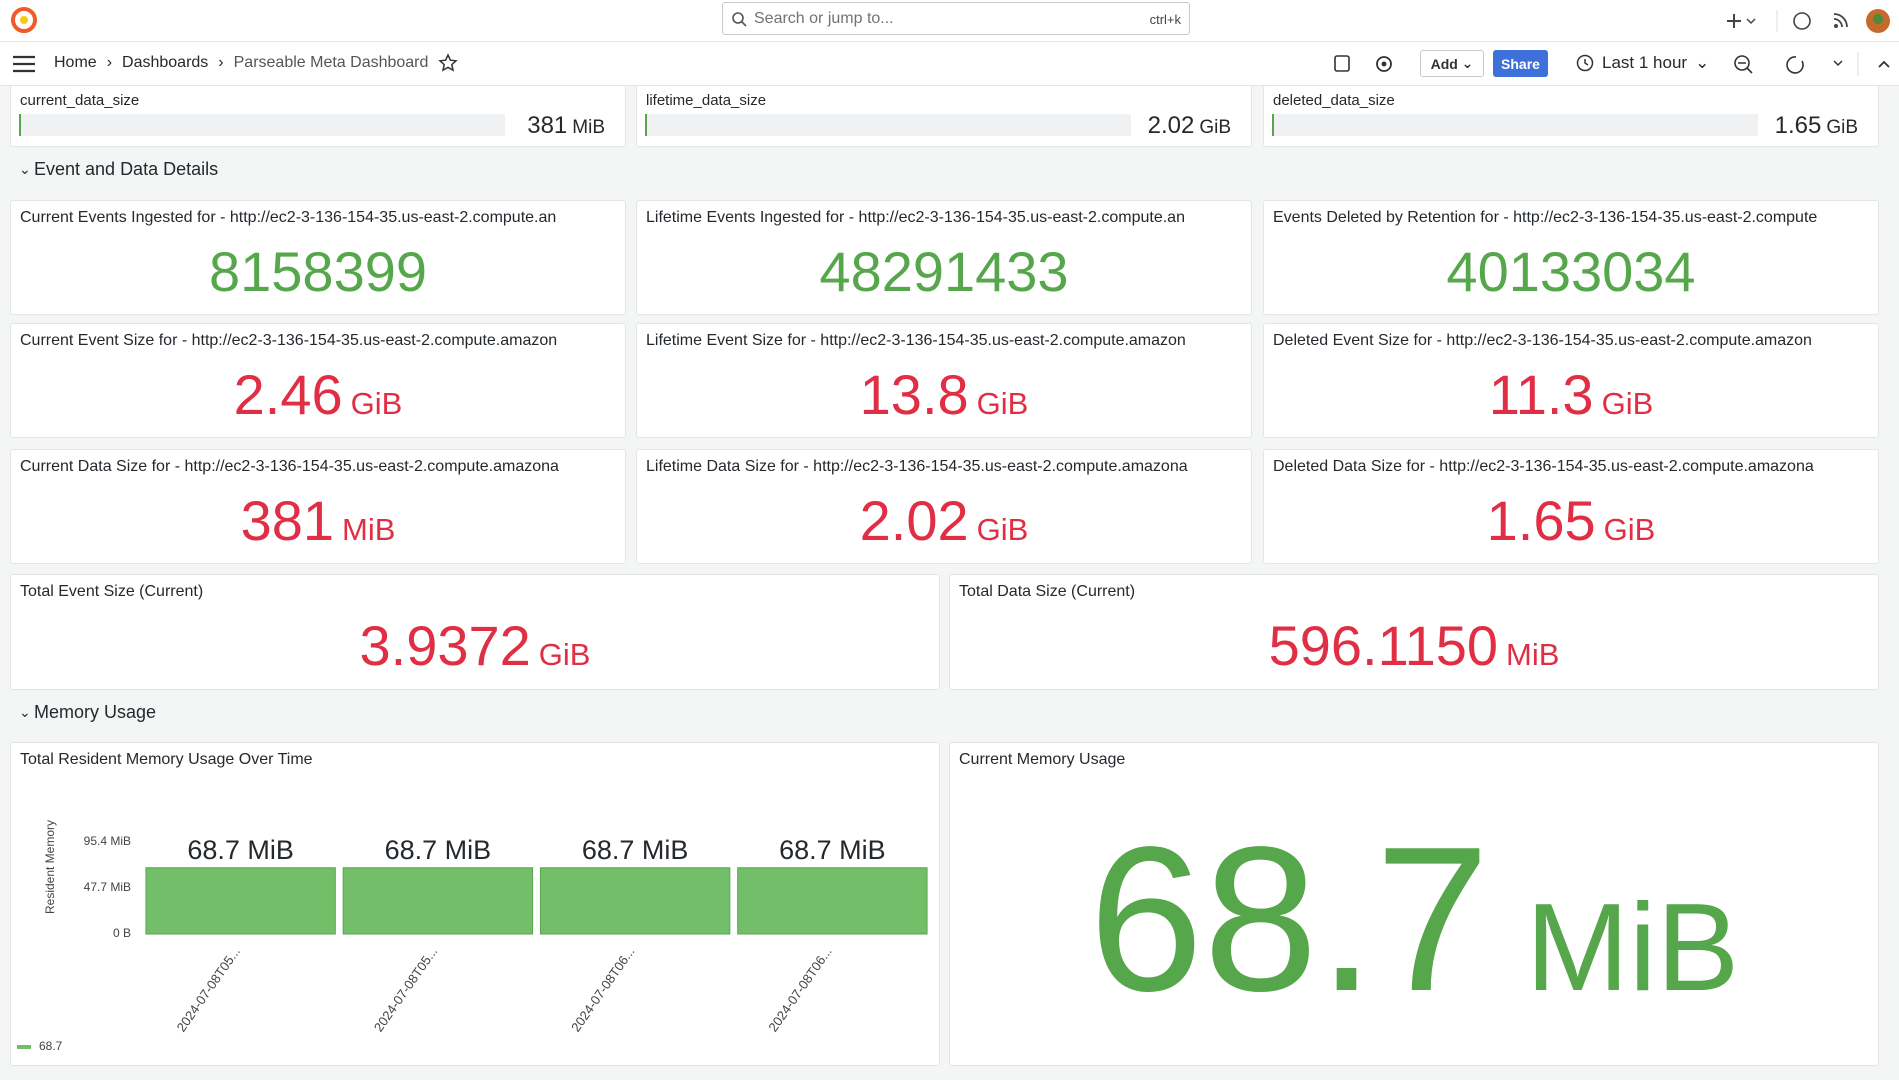 This screenshot has height=1080, width=1899. What do you see at coordinates (75, 62) in the screenshot?
I see `breadcrumb: Home` at bounding box center [75, 62].